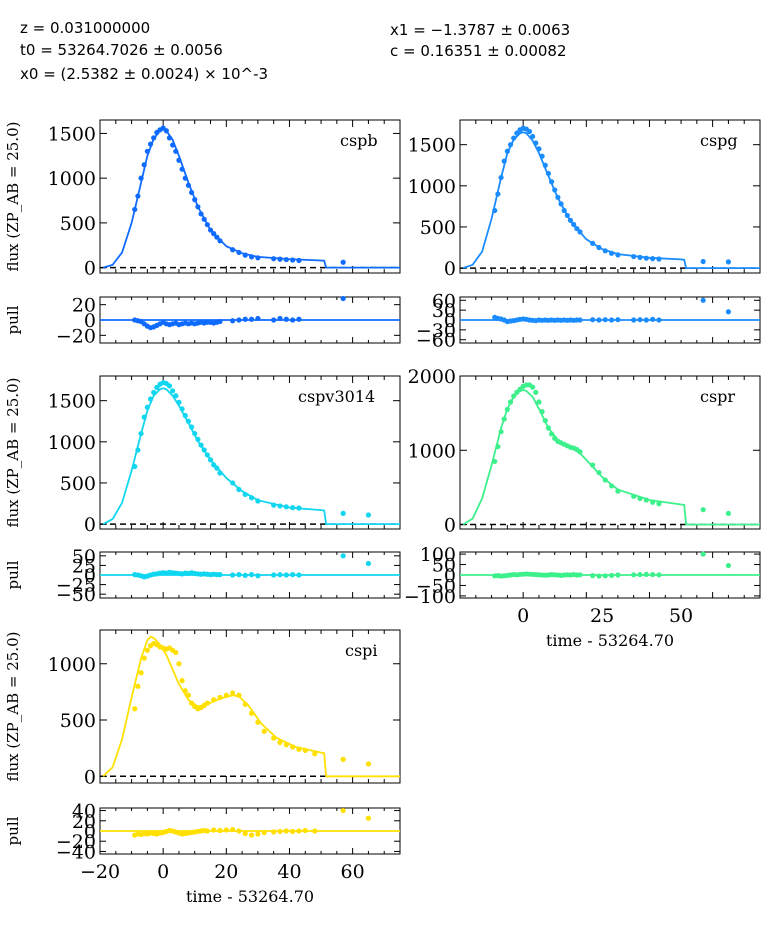 This screenshot has height=925, width=780. I want to click on pull-ytick-label: 50, so click(444, 566).